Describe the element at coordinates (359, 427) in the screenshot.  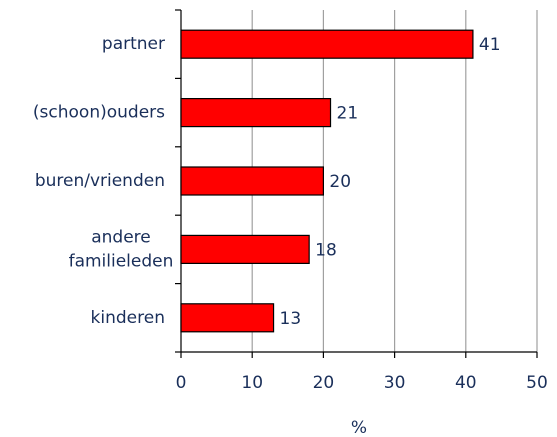
I see `x-axis-label: %` at that location.